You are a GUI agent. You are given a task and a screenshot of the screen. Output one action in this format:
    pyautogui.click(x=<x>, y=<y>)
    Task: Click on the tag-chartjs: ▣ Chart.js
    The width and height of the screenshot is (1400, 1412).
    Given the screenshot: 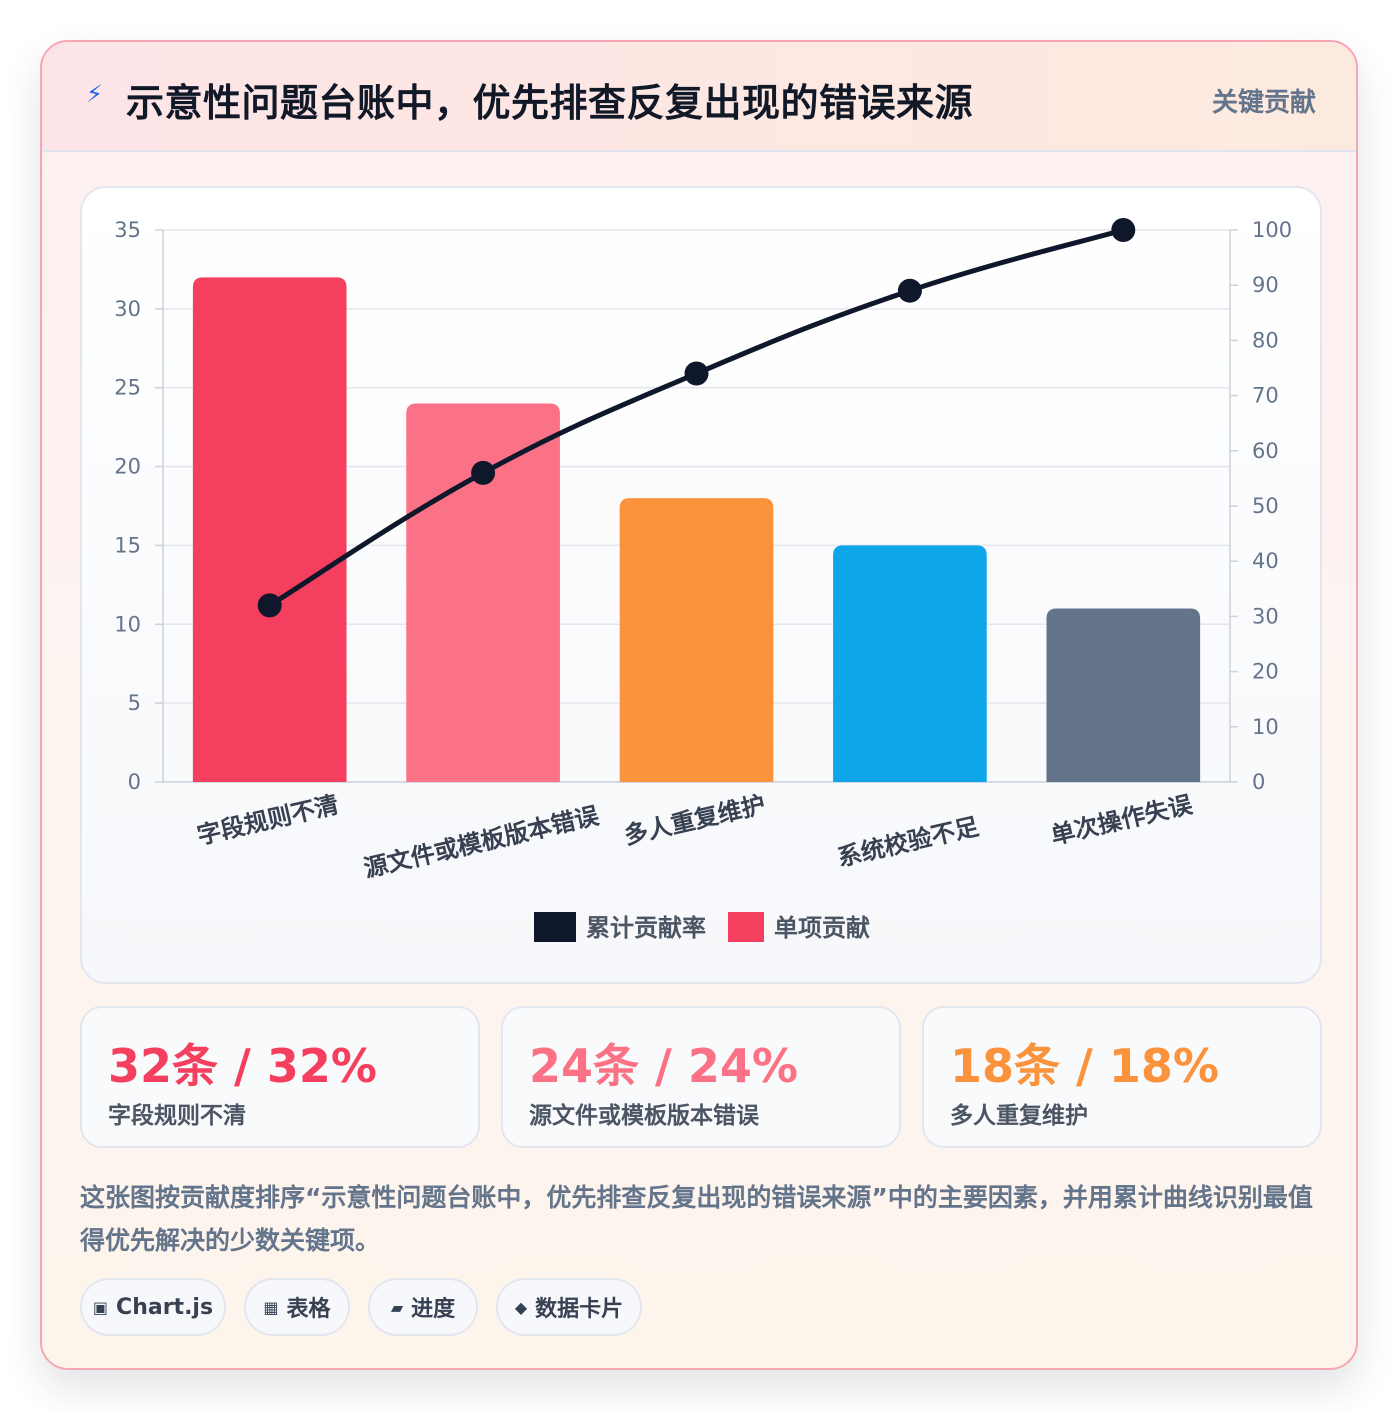 What is the action you would take?
    pyautogui.click(x=153, y=1307)
    